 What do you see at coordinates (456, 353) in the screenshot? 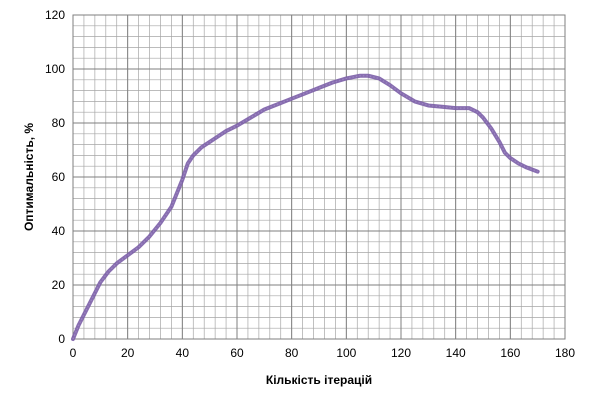
I see `x-tick-label: 140` at bounding box center [456, 353].